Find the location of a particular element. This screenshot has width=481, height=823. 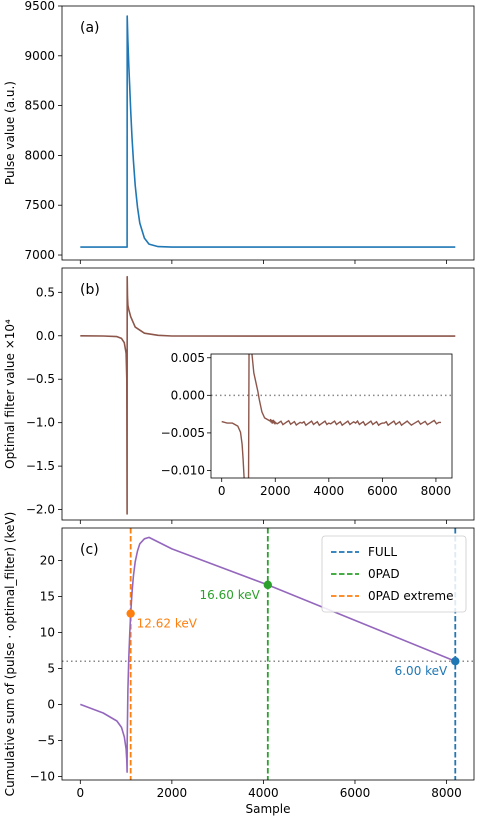

y-tick-label: 7000 is located at coordinates (39, 255).